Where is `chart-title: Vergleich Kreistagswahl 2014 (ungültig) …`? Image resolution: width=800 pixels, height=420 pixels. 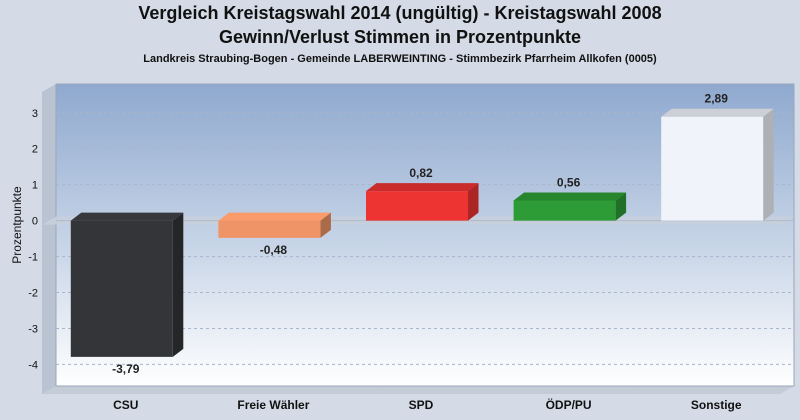
chart-title: Vergleich Kreistagswahl 2014 (ungültig) … is located at coordinates (400, 13).